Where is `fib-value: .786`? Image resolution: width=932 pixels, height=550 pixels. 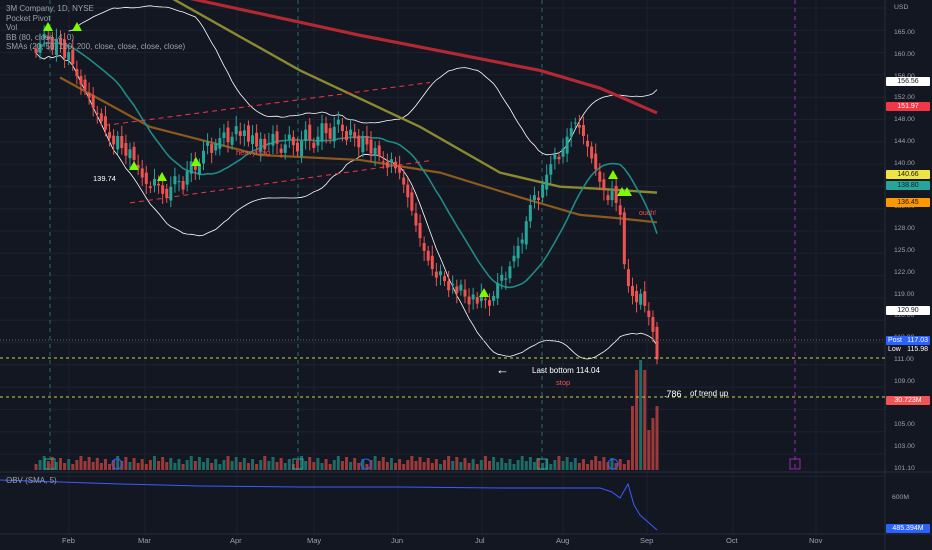 fib-value: .786 is located at coordinates (673, 394).